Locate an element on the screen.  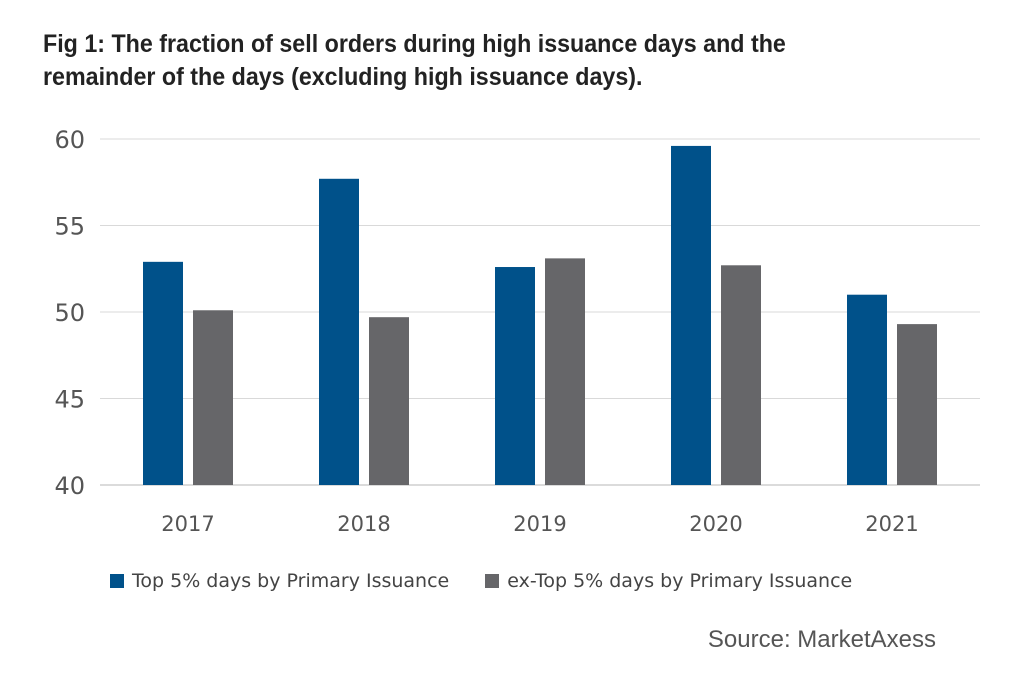
bar-ex-top5-2018 is located at coordinates (389, 401).